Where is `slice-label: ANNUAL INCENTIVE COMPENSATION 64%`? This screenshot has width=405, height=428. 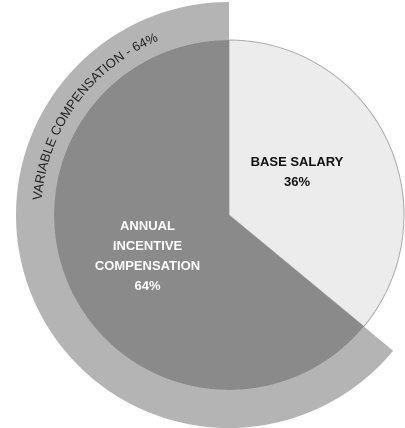 slice-label: ANNUAL INCENTIVE COMPENSATION 64% is located at coordinates (147, 256).